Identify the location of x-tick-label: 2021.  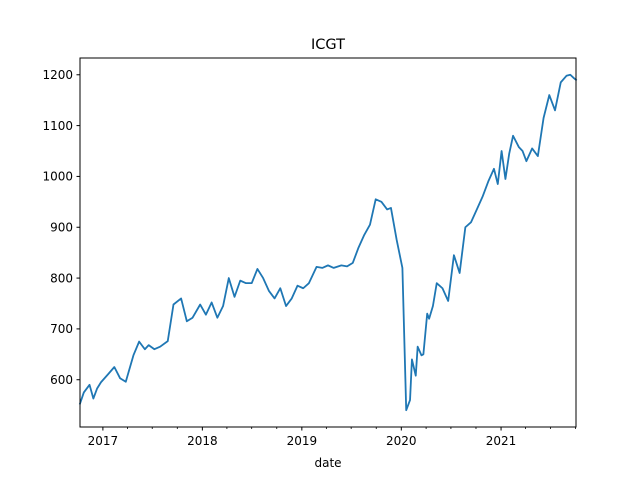
(501, 441).